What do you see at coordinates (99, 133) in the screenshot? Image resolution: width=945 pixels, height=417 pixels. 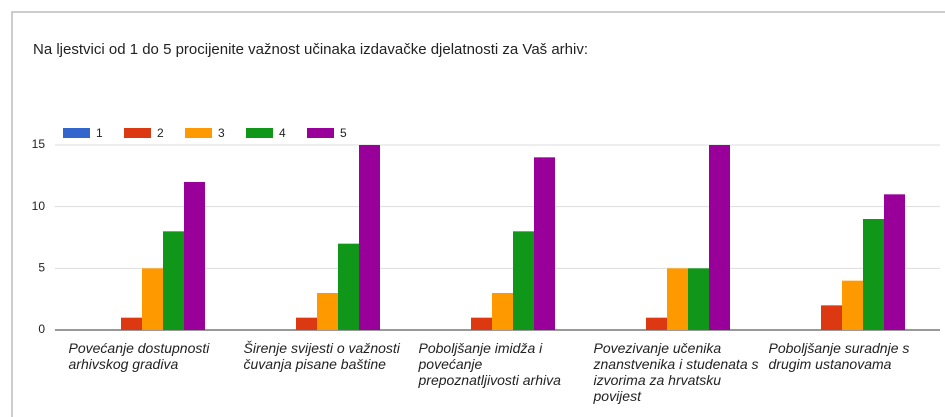 I see `legend-label: 1` at bounding box center [99, 133].